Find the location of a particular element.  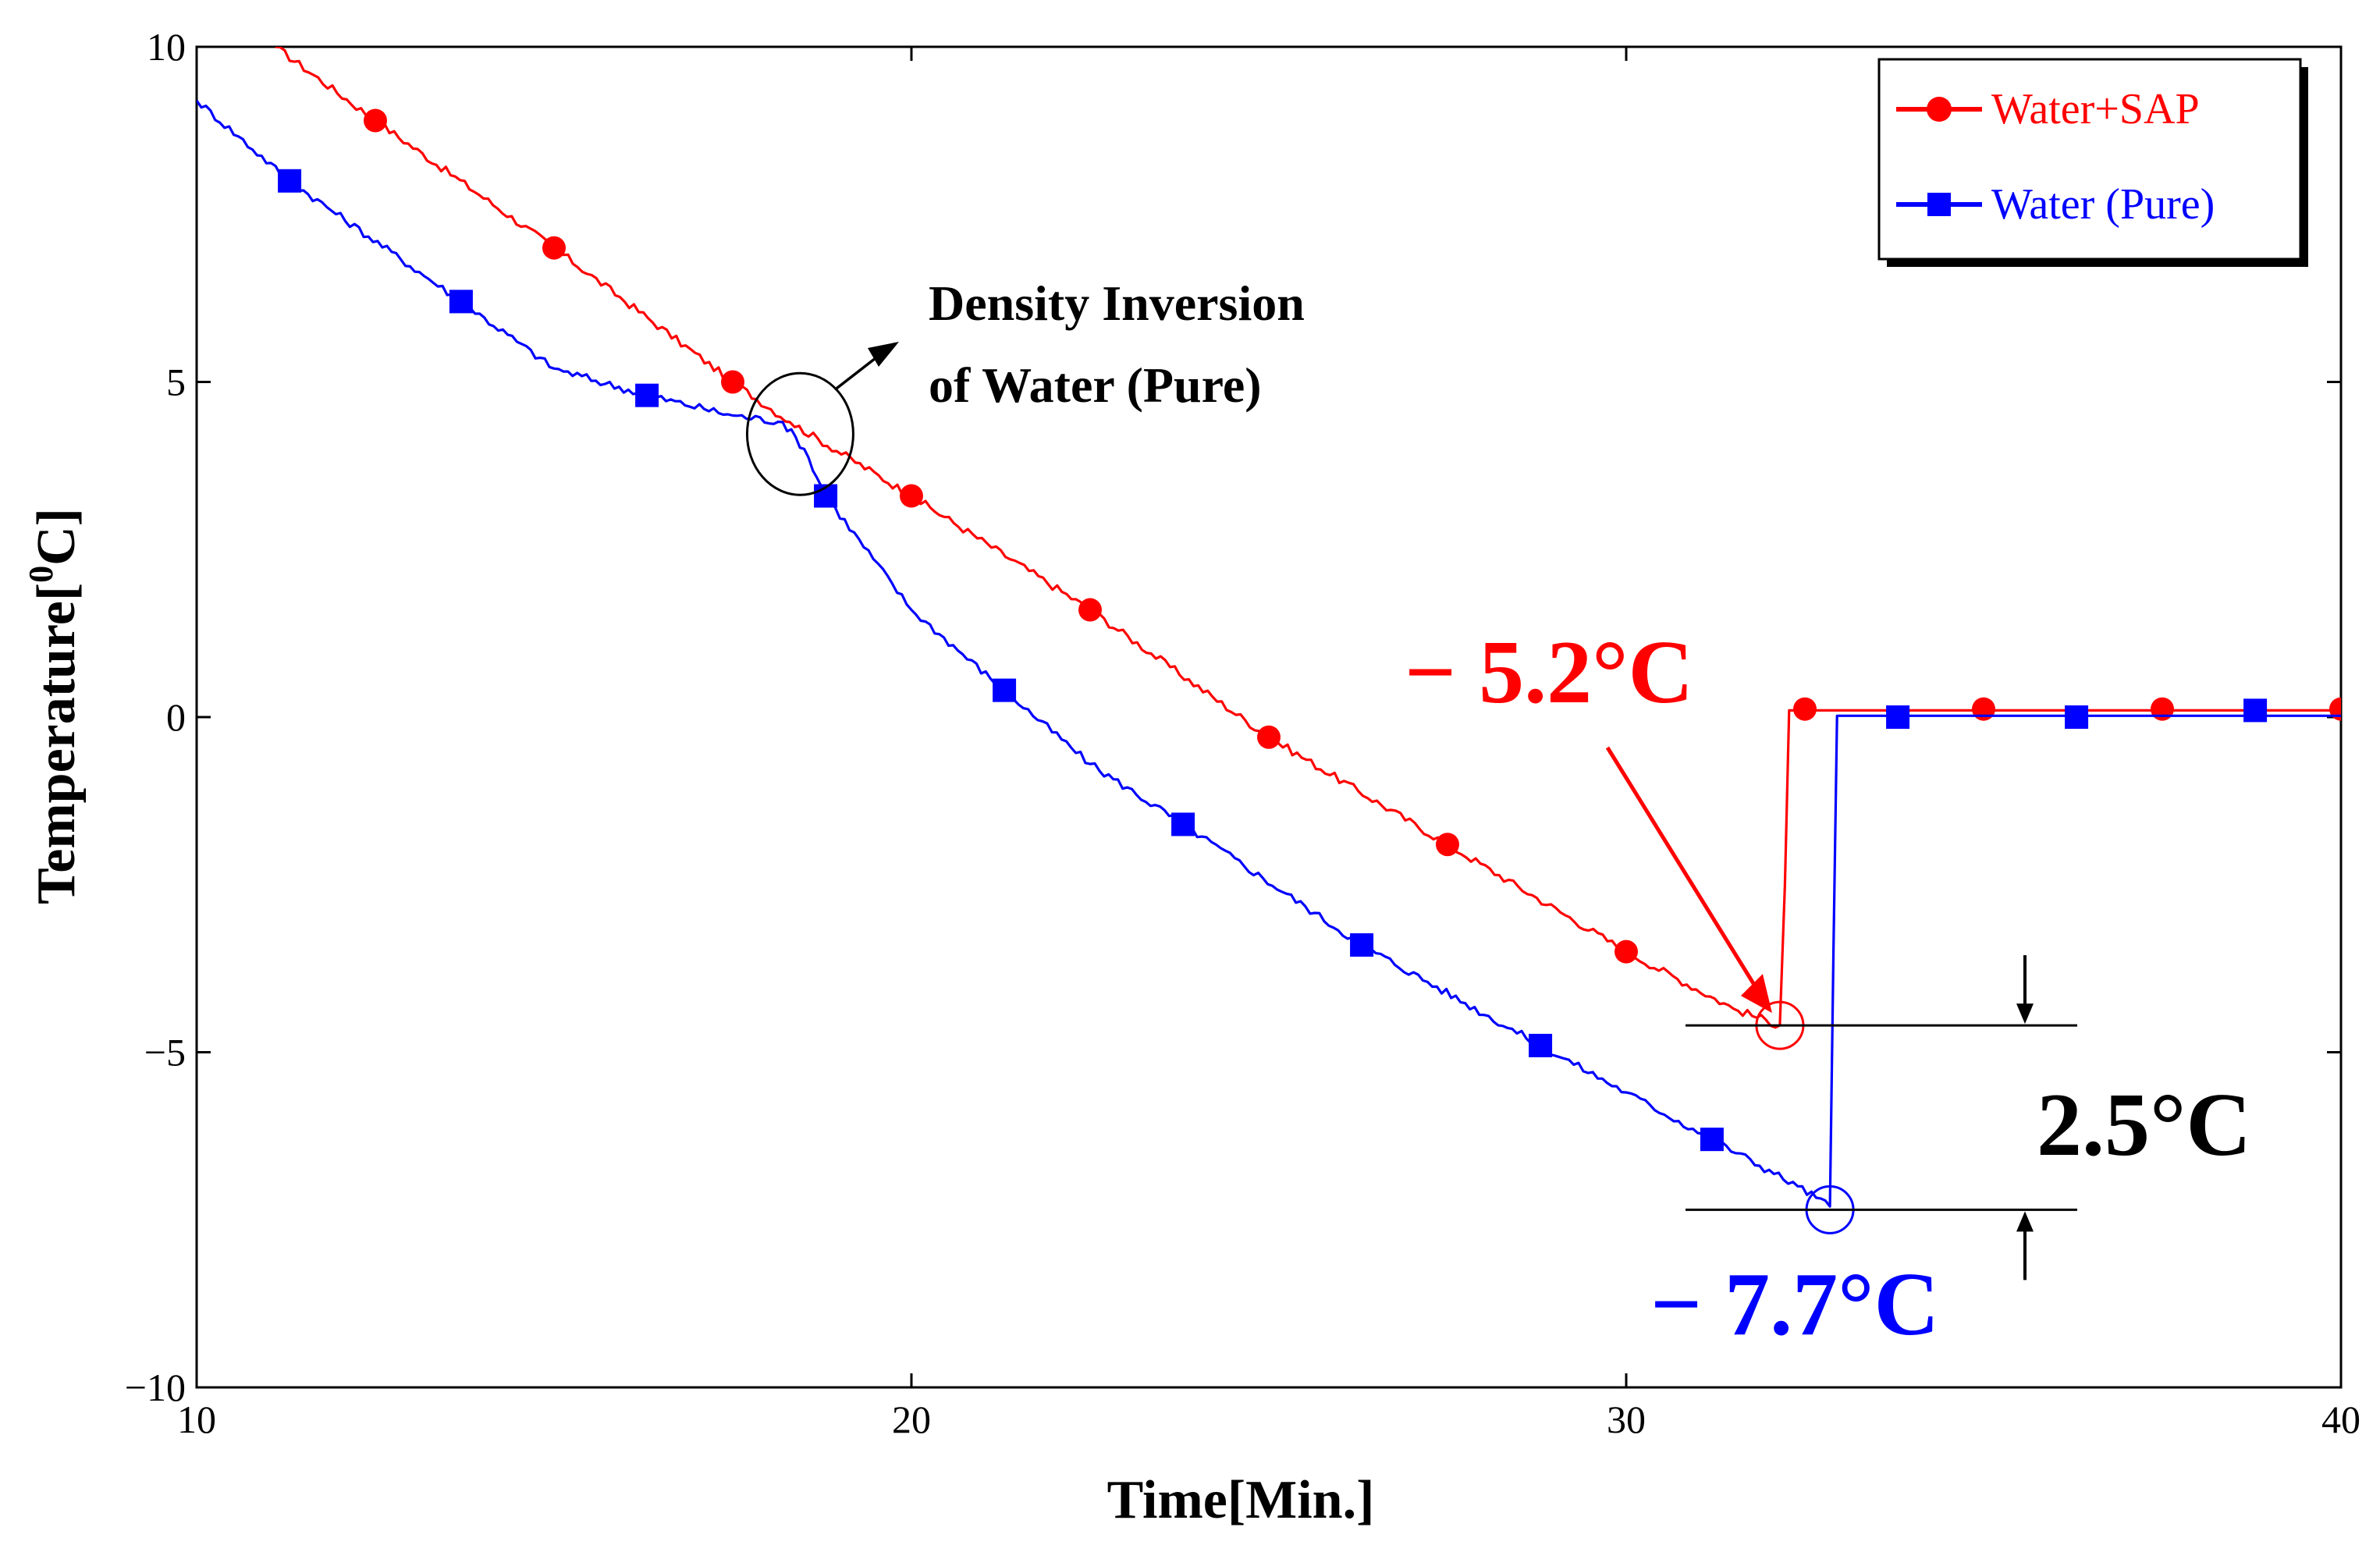

y-axis-title-unit: C] is located at coordinates (57, 537).